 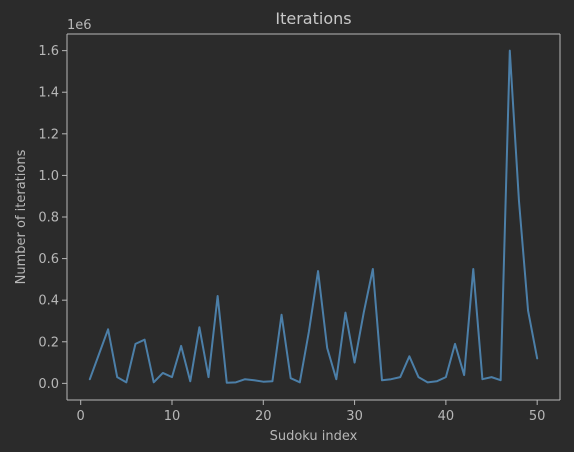 I want to click on x-tick-label: 50, so click(x=537, y=416).